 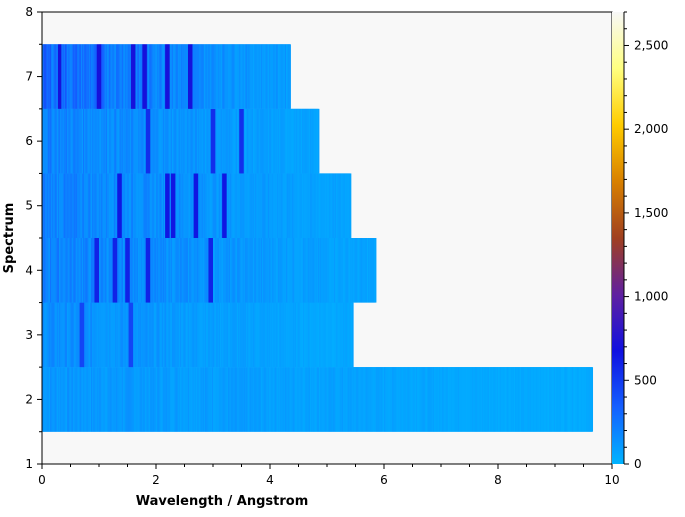 What do you see at coordinates (29, 399) in the screenshot?
I see `y-tick-label: 2` at bounding box center [29, 399].